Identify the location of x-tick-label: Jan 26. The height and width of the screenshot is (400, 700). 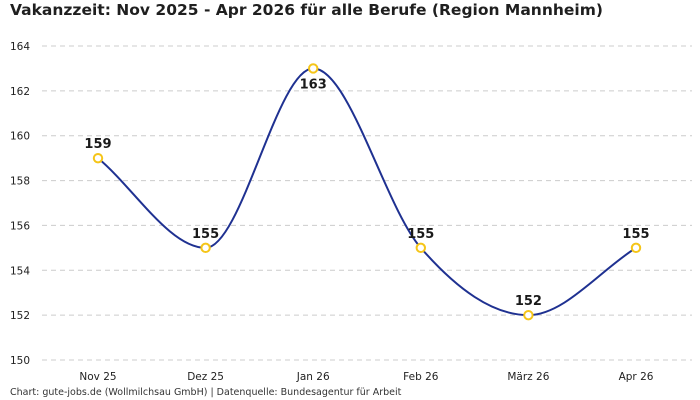
(313, 377).